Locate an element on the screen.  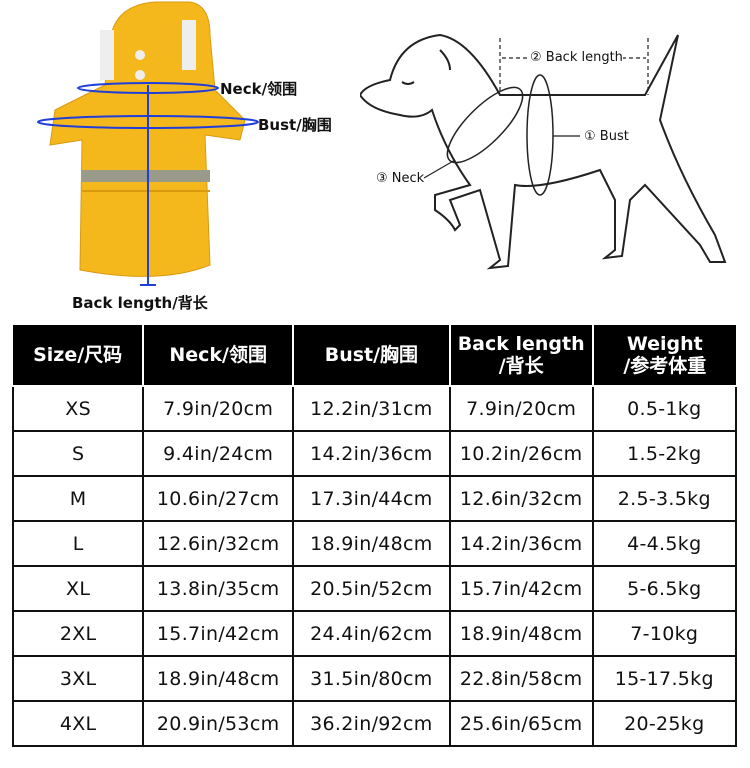
table-cell: 10.6in/27cm is located at coordinates (218, 498).